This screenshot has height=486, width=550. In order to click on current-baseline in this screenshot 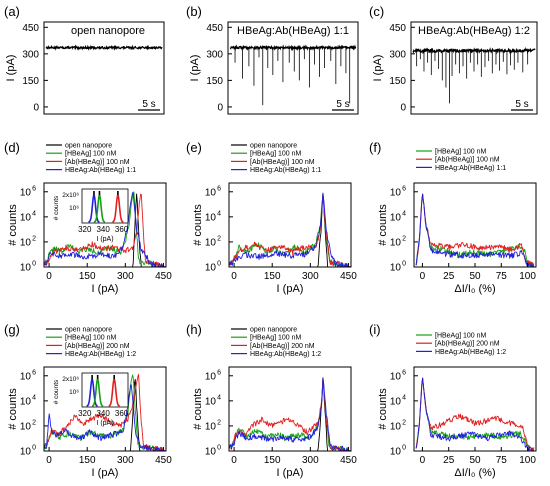, I will do `click(293, 48)`.